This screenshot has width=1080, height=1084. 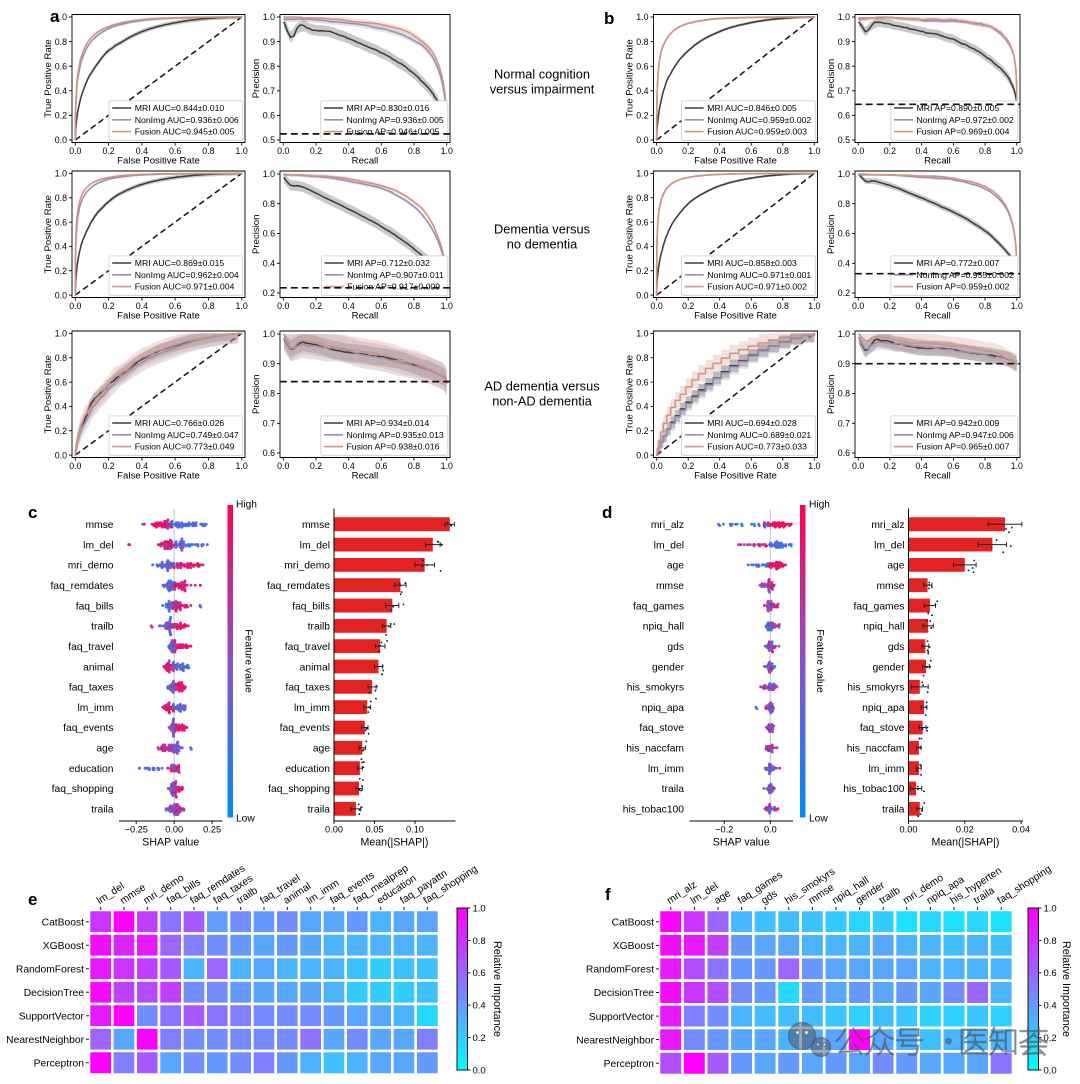 What do you see at coordinates (102, 810) in the screenshot?
I see `svg-text: traila` at bounding box center [102, 810].